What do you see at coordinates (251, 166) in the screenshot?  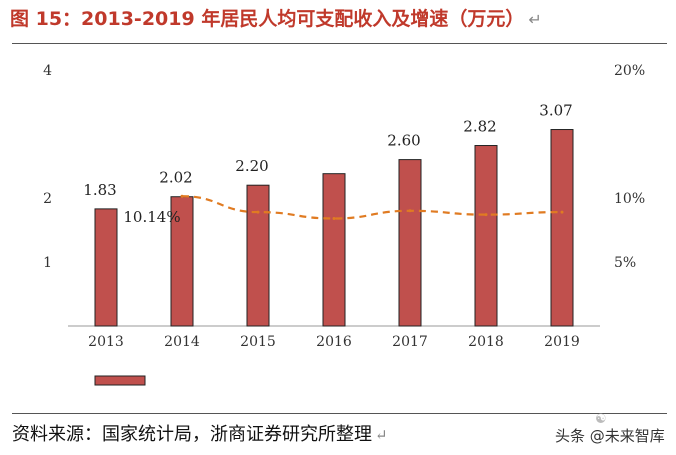 I see `bar-value-label: 2.20` at bounding box center [251, 166].